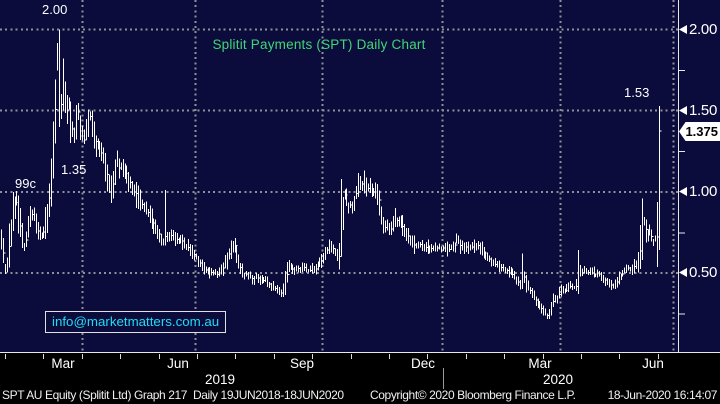  What do you see at coordinates (25, 183) in the screenshot?
I see `price-annotation-99c: 99c` at bounding box center [25, 183].